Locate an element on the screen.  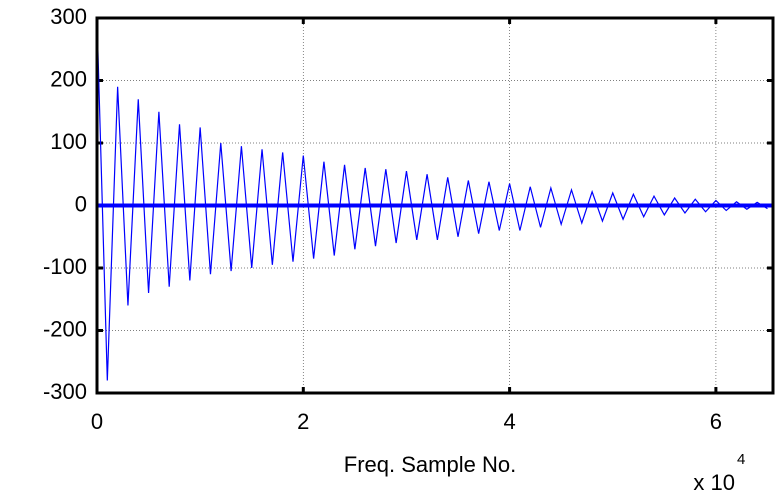
x-tick-label: 4 is located at coordinates (509, 421).